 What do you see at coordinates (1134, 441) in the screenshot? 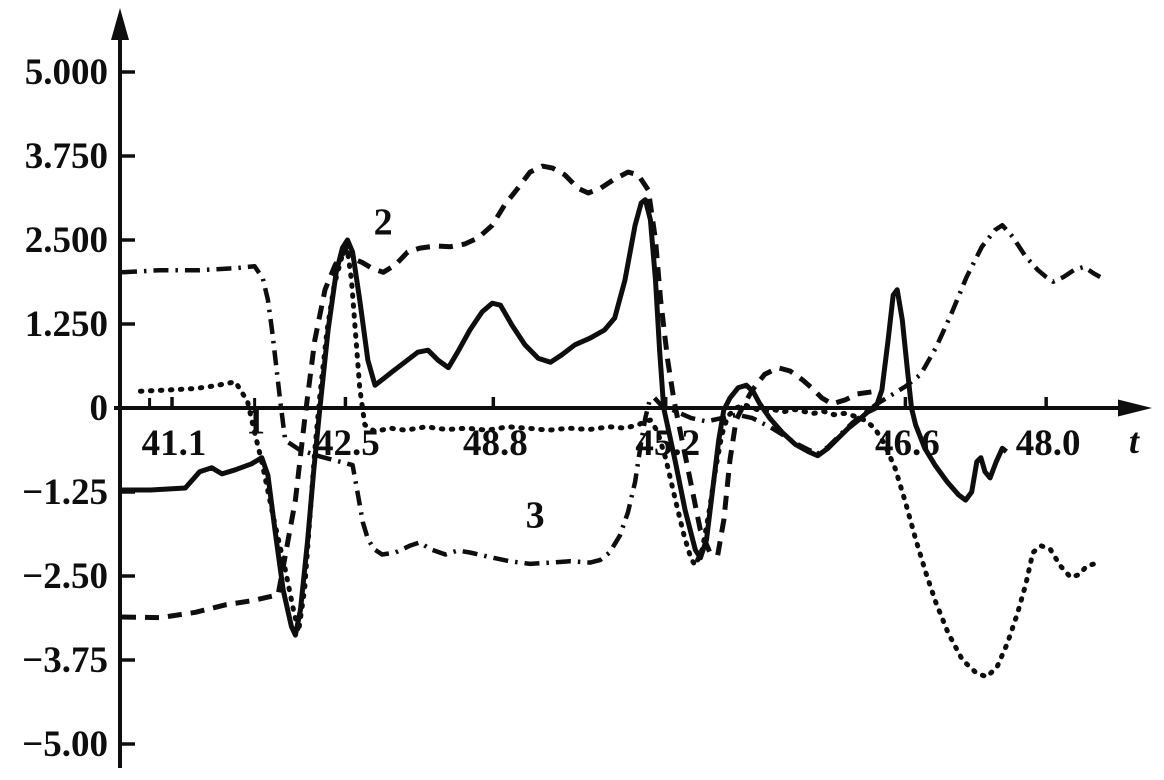
I see `x-axis-title: t` at bounding box center [1134, 441].